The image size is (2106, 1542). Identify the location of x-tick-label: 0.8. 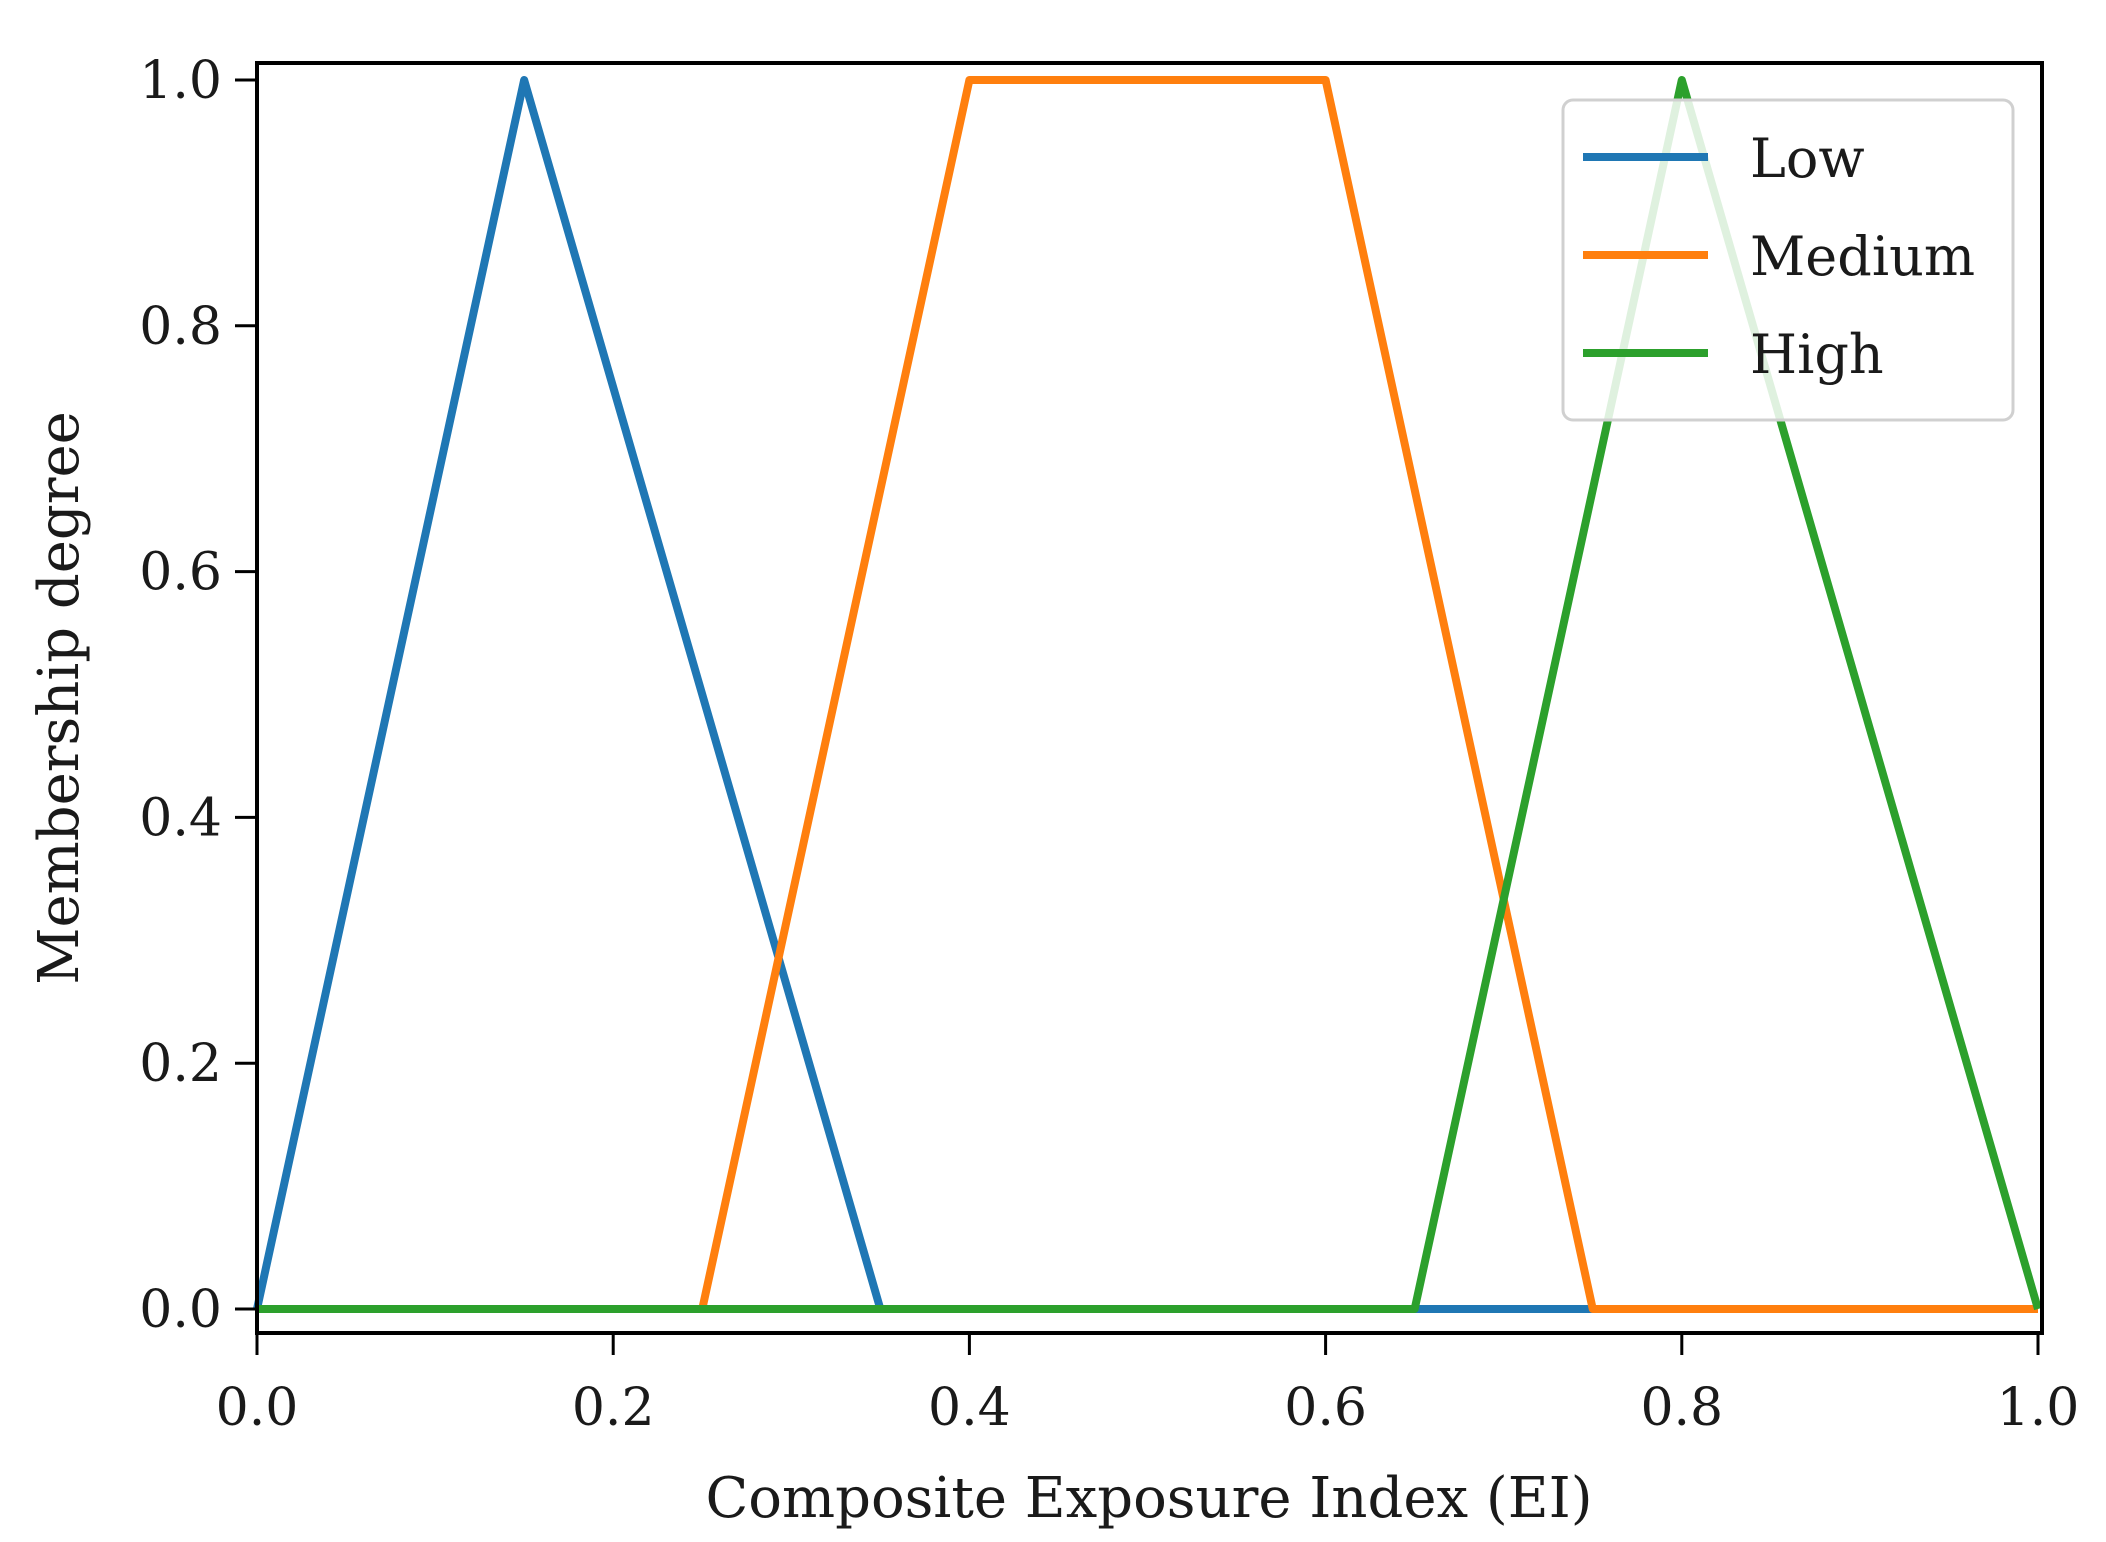
(1681, 1408).